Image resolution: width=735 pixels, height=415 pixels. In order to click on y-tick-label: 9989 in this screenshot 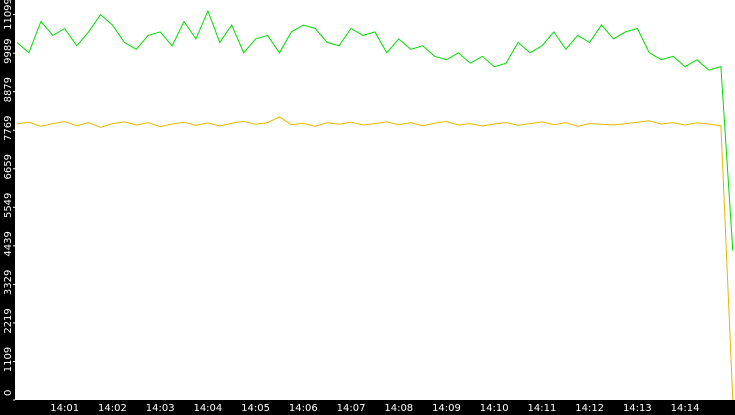, I will do `click(8, 50)`.